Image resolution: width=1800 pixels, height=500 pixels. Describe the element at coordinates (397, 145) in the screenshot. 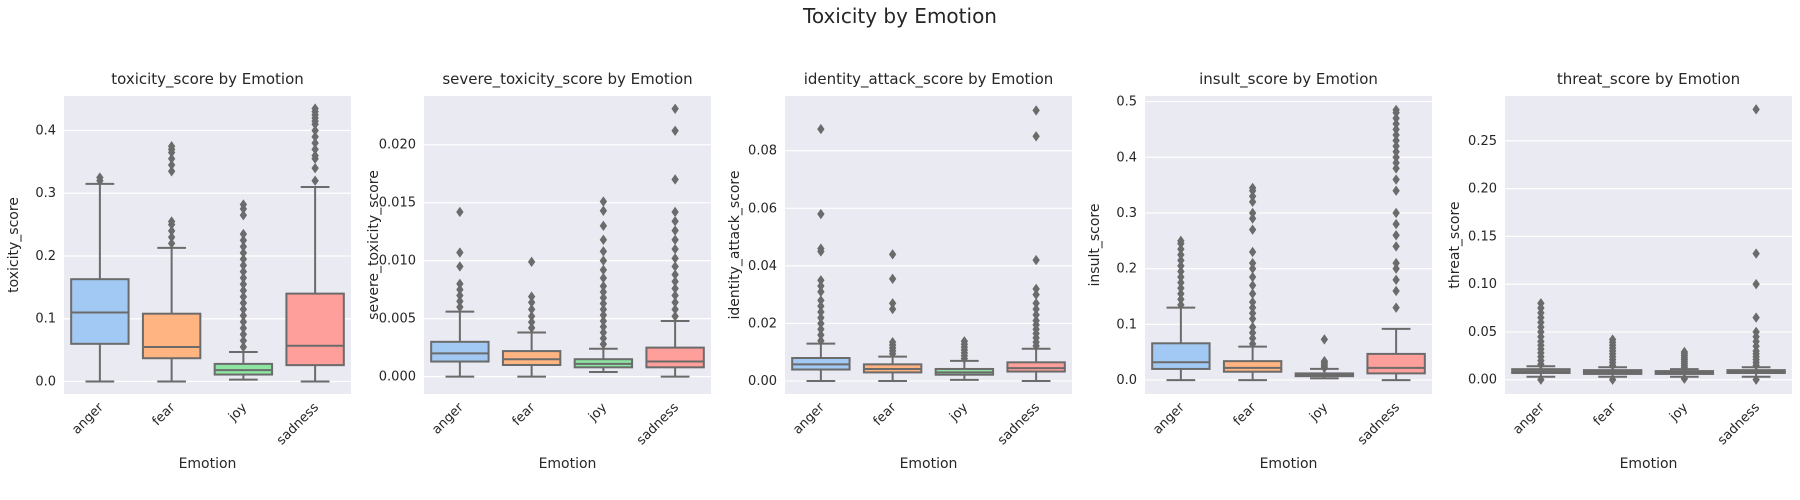

I see `y-tick-label: 0.020` at that location.